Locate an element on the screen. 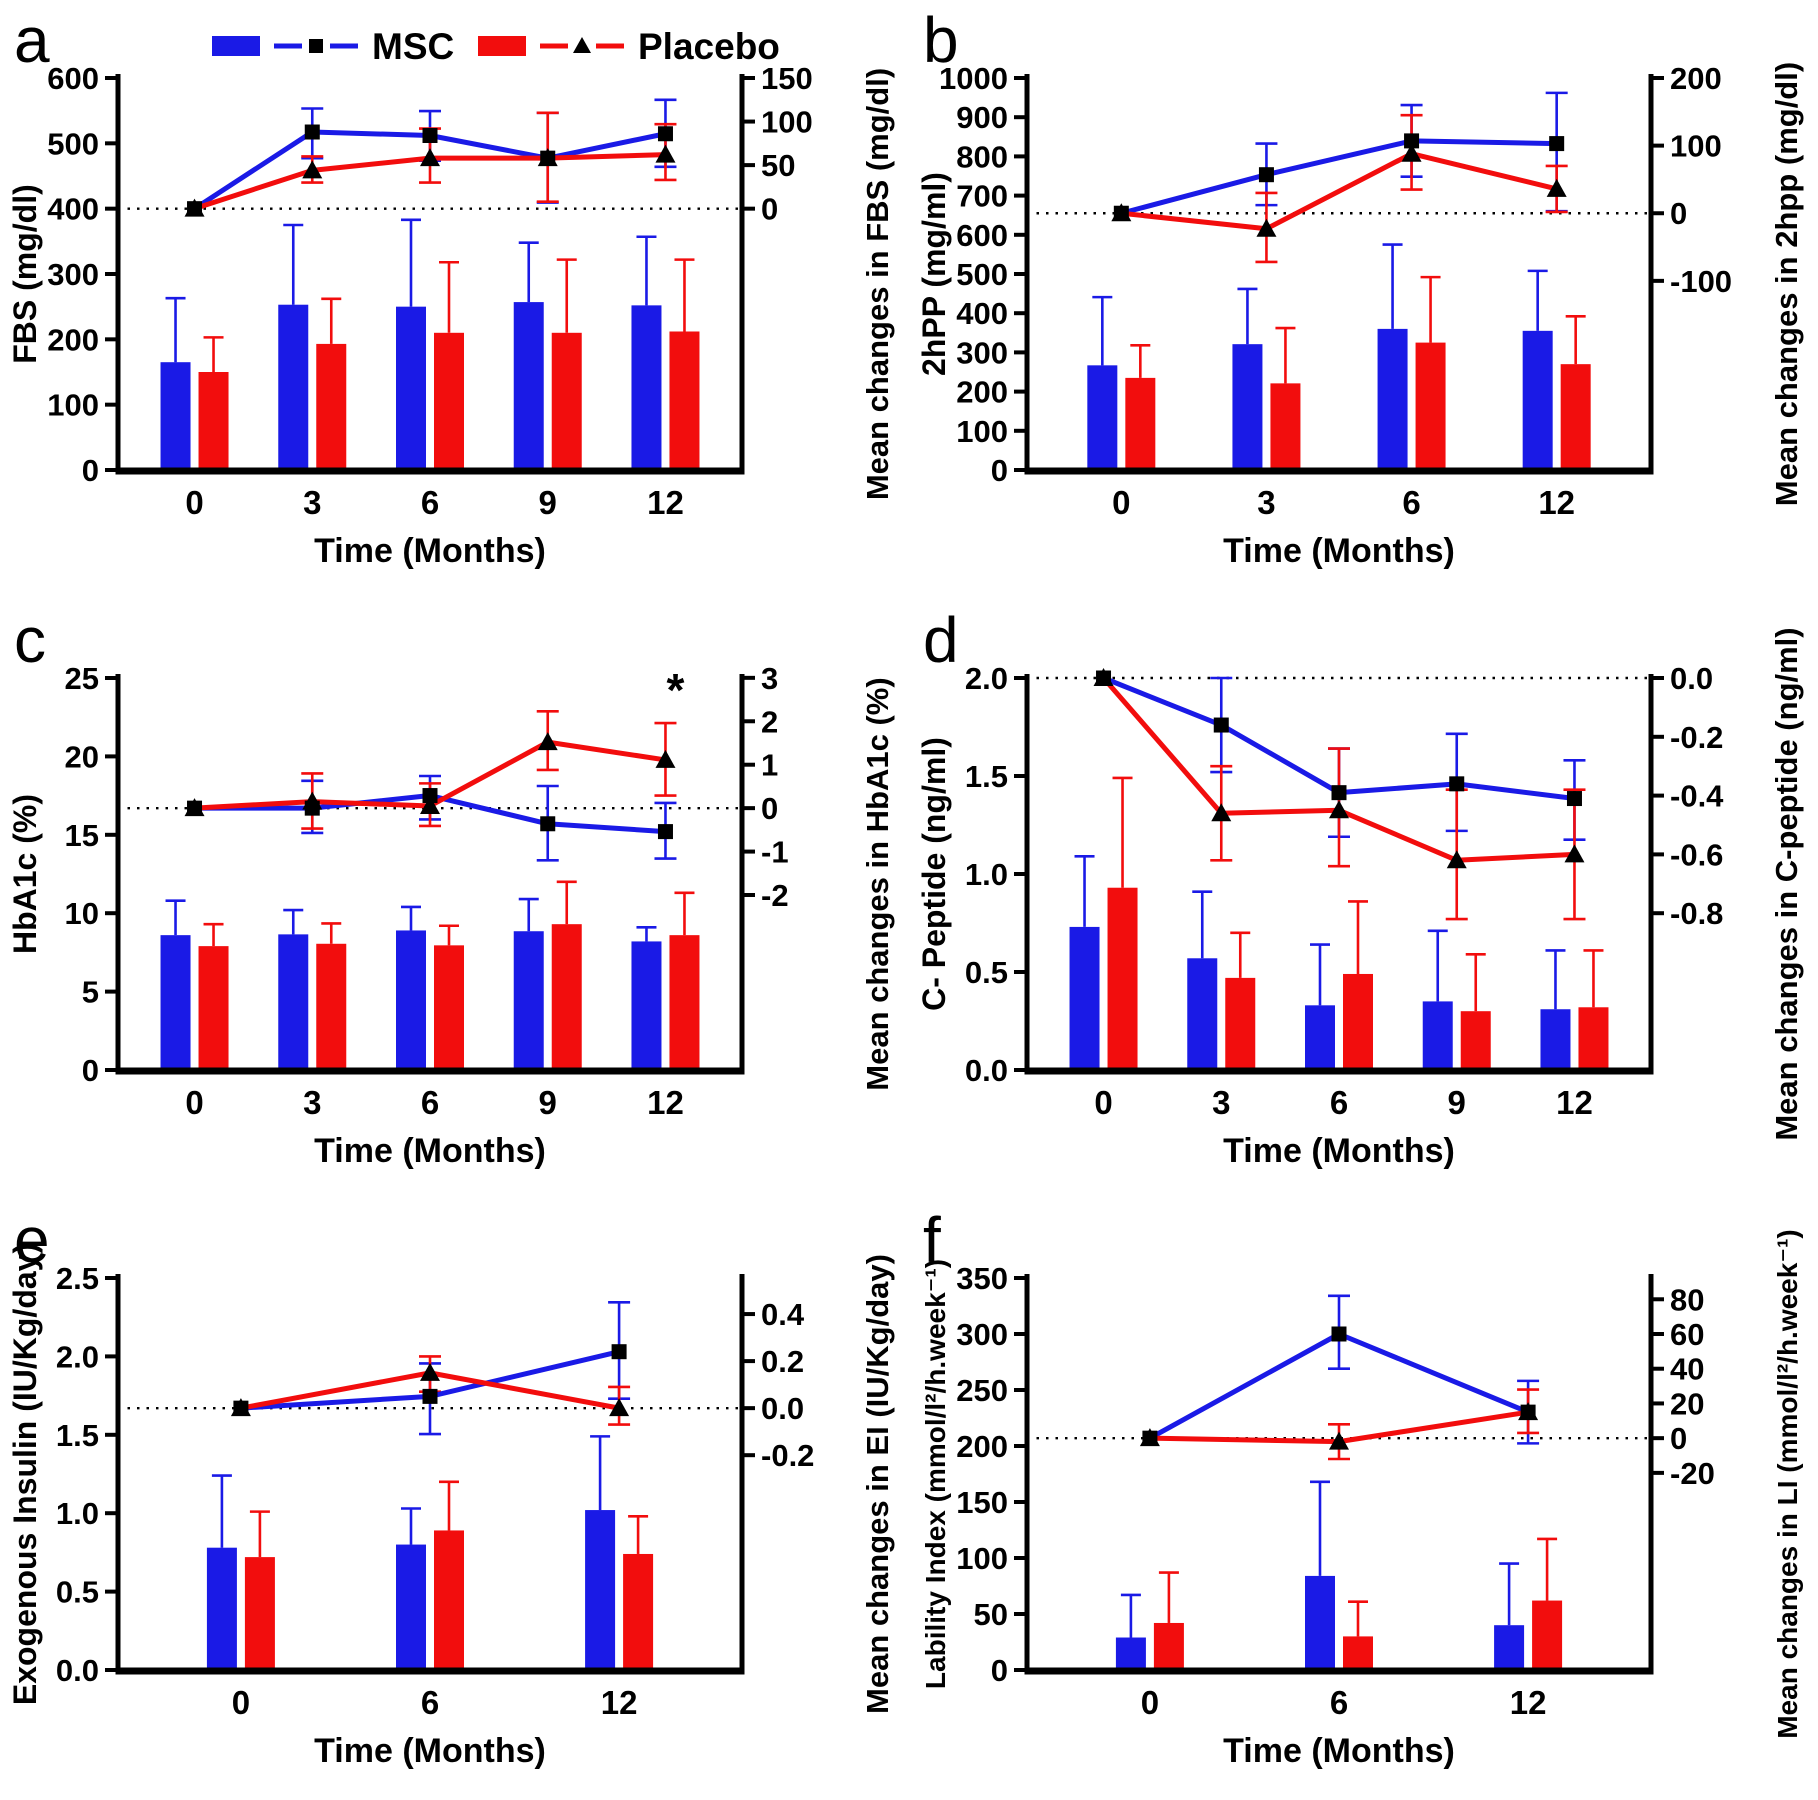 The width and height of the screenshot is (1818, 1800). left-axis-tick-label: 350 is located at coordinates (982, 1278).